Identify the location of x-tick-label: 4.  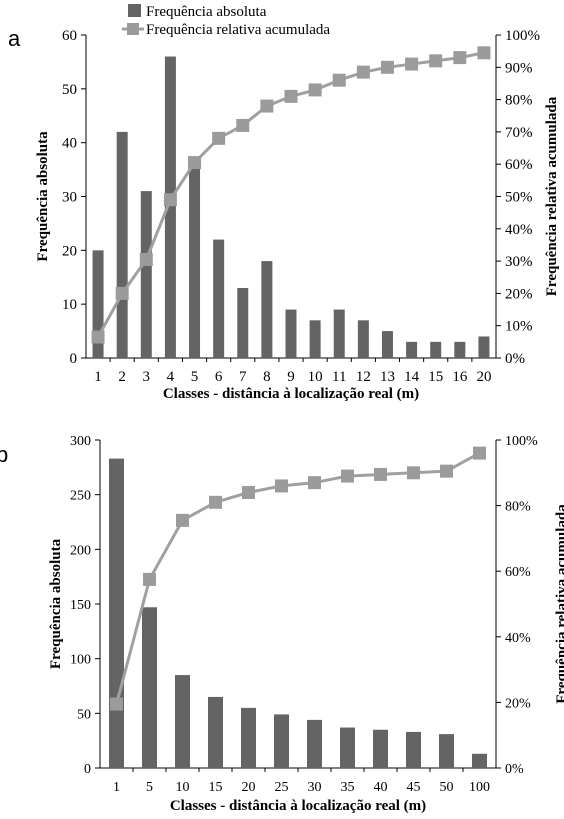
(171, 377).